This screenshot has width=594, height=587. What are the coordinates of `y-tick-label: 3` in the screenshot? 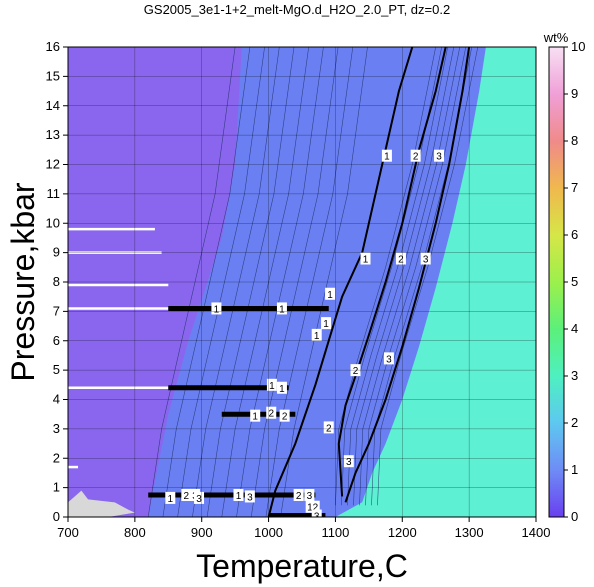 It's located at (56, 428).